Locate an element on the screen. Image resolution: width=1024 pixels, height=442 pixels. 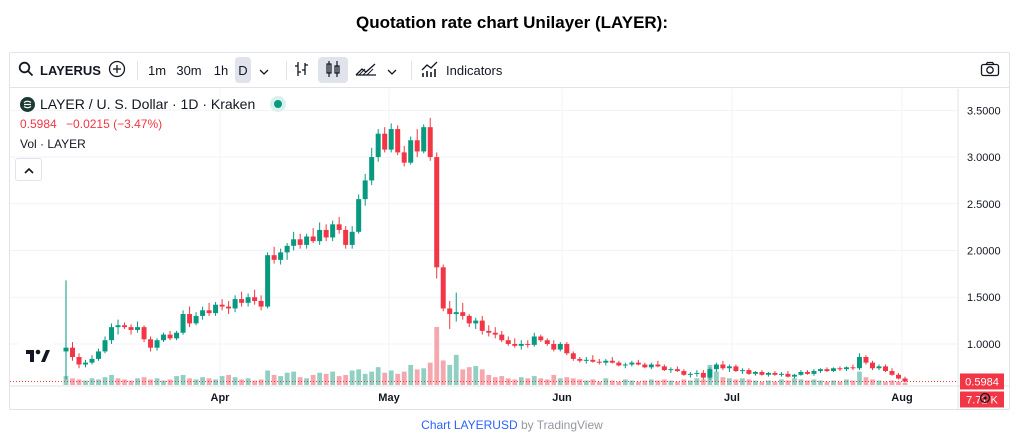
chart-link: Chart LAYERUSD is located at coordinates (469, 425).